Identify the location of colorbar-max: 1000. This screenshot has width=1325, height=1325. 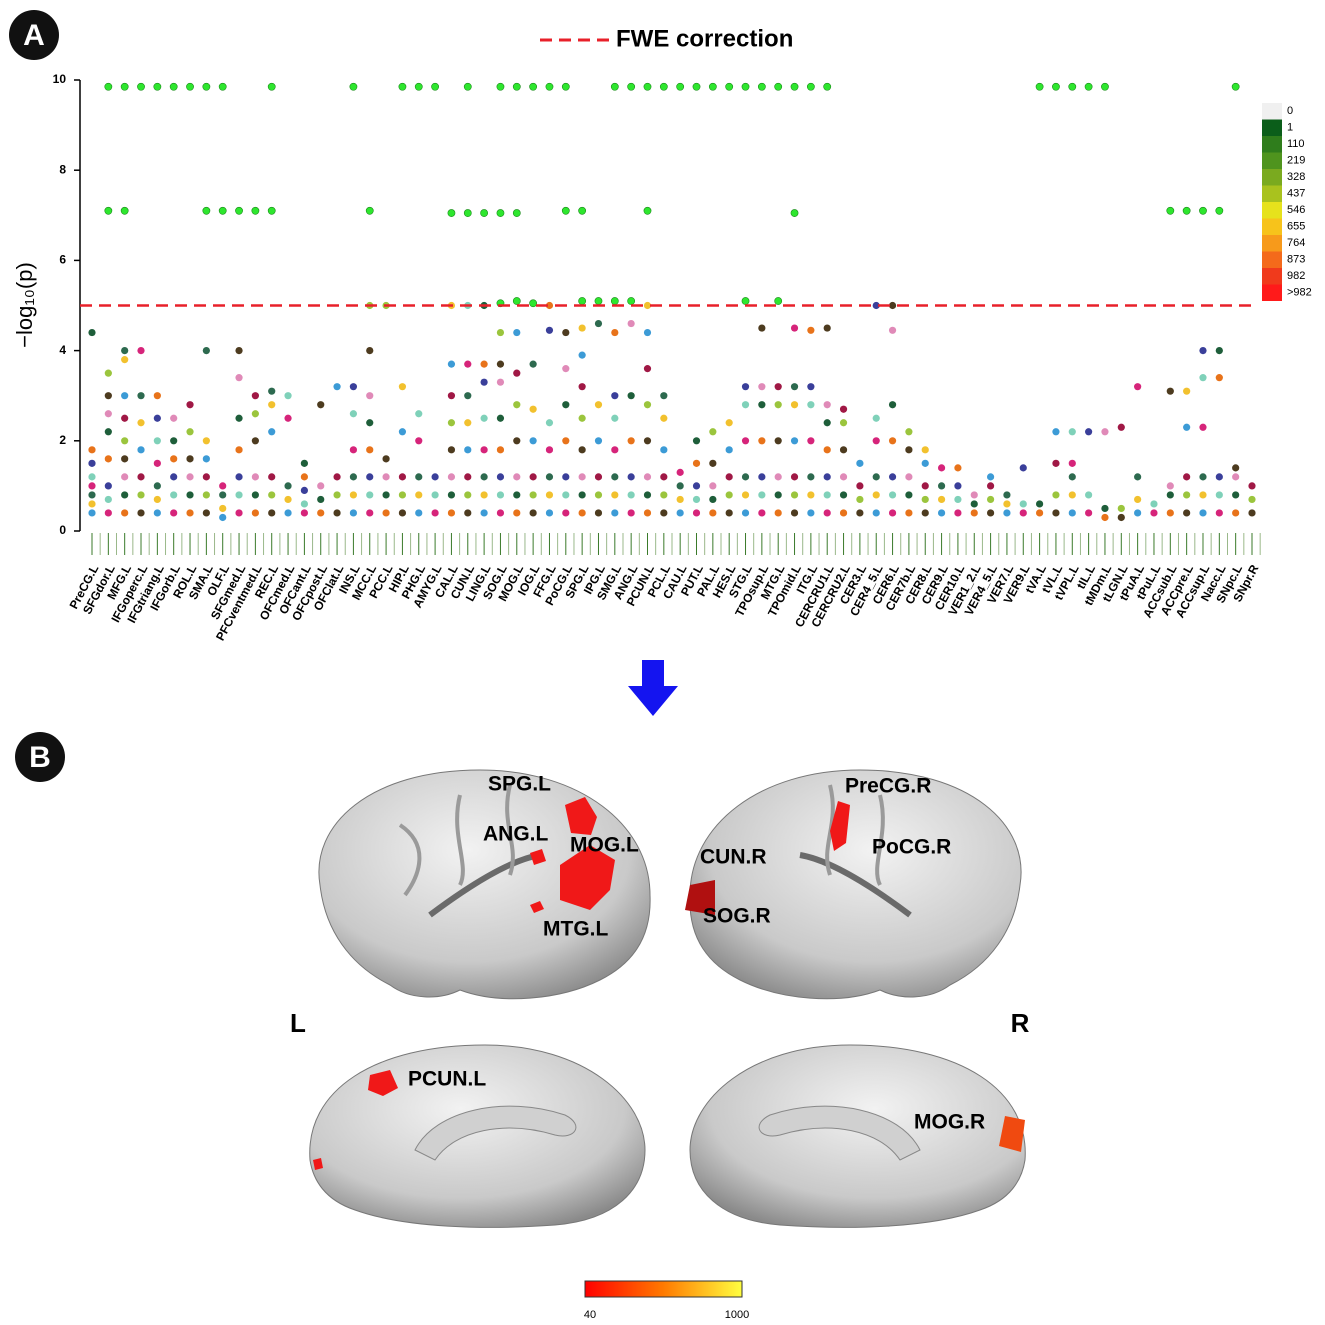
(737, 1315).